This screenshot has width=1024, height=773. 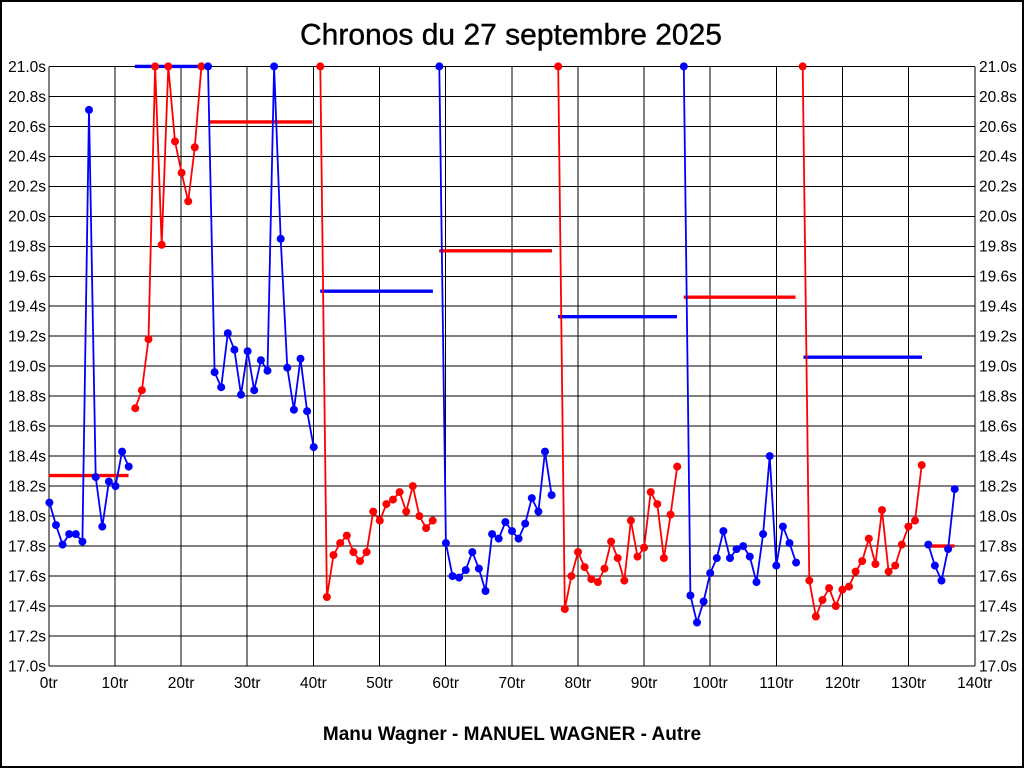 I want to click on svg-text: 110tr, so click(x=776, y=683).